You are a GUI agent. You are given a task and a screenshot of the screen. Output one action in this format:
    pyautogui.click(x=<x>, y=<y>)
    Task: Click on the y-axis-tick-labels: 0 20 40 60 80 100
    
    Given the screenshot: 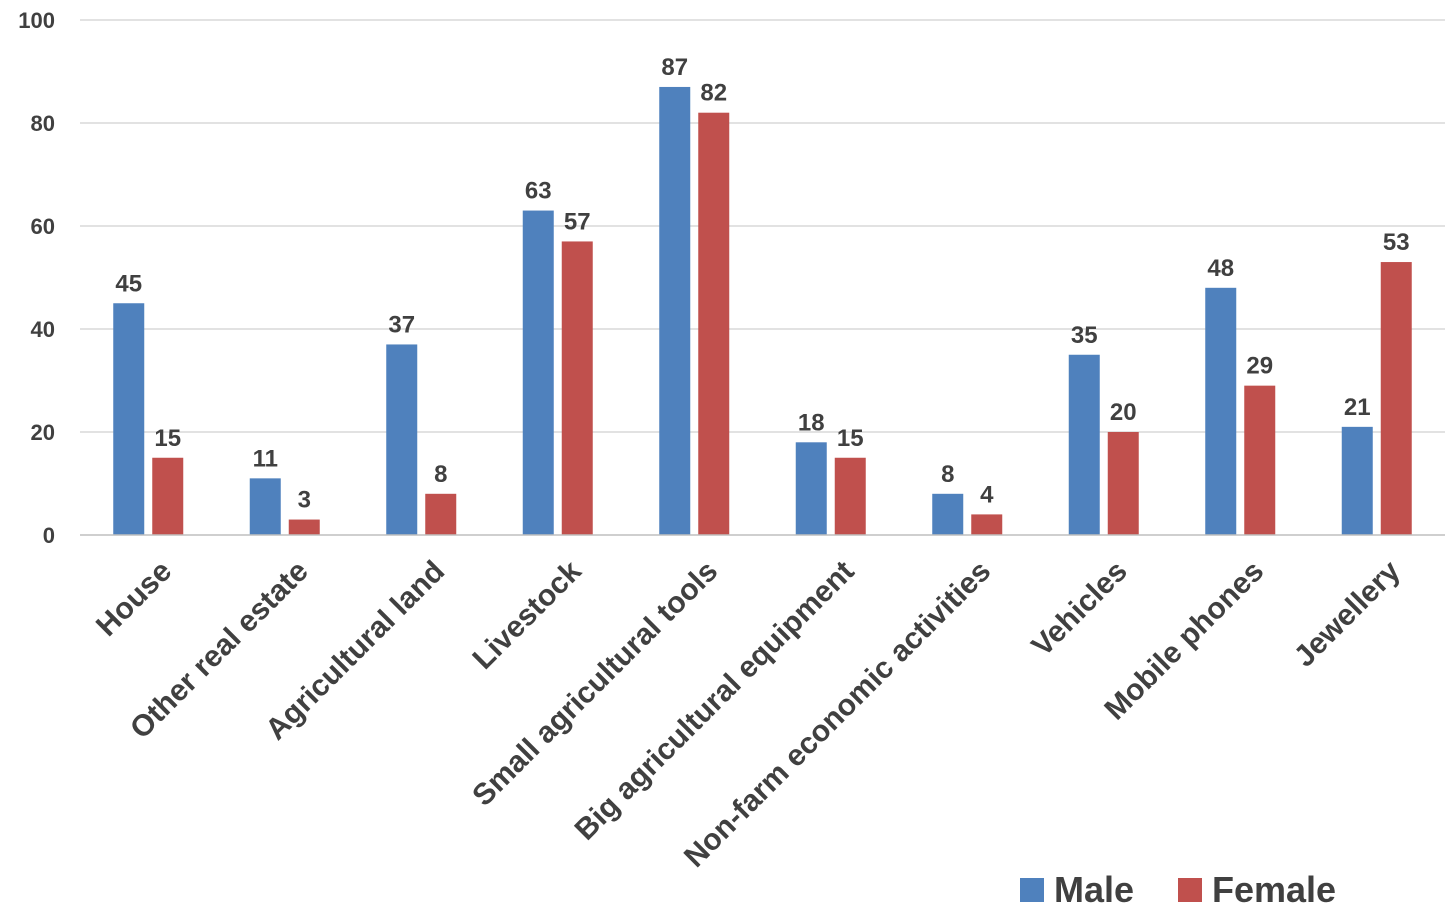 What is the action you would take?
    pyautogui.click(x=36, y=278)
    